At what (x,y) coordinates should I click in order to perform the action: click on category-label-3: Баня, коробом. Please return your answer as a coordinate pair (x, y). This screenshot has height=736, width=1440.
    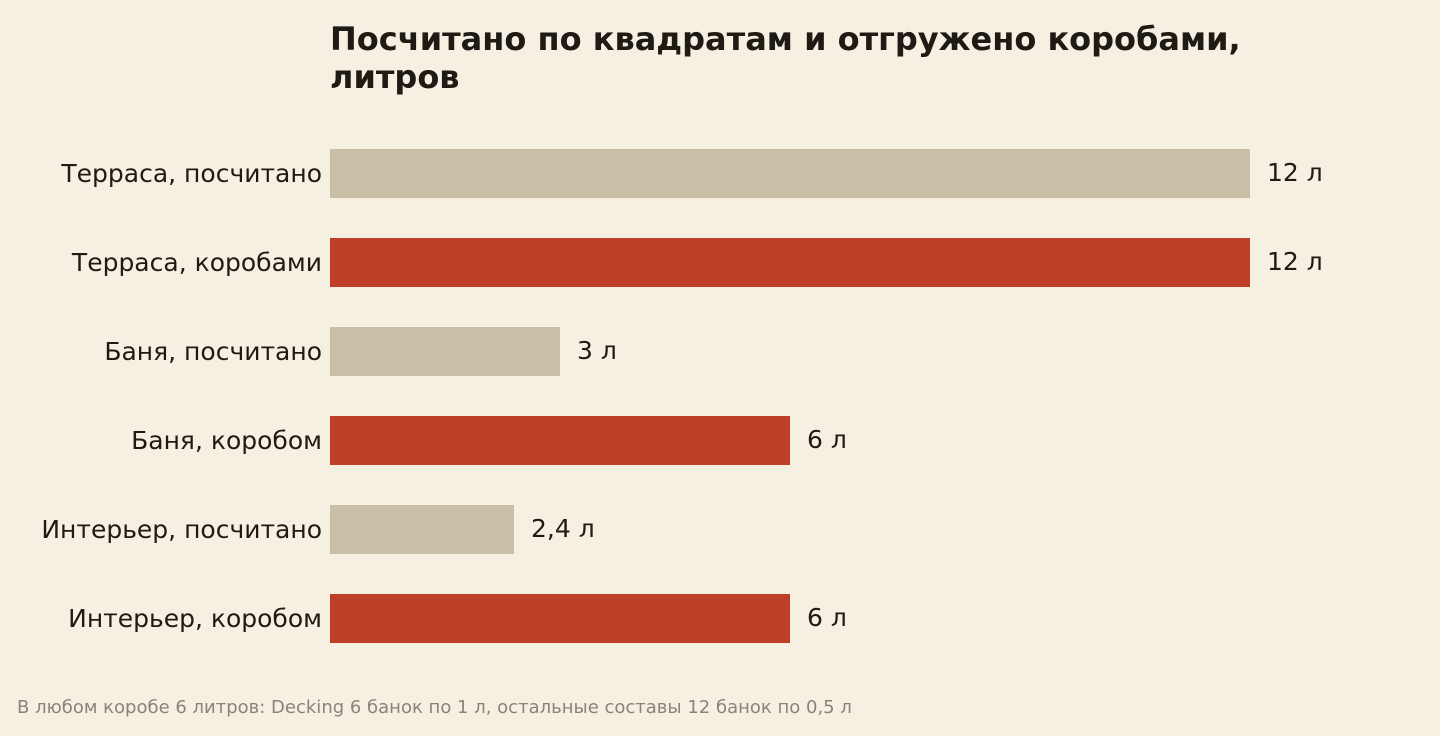
    Looking at the image, I should click on (226, 440).